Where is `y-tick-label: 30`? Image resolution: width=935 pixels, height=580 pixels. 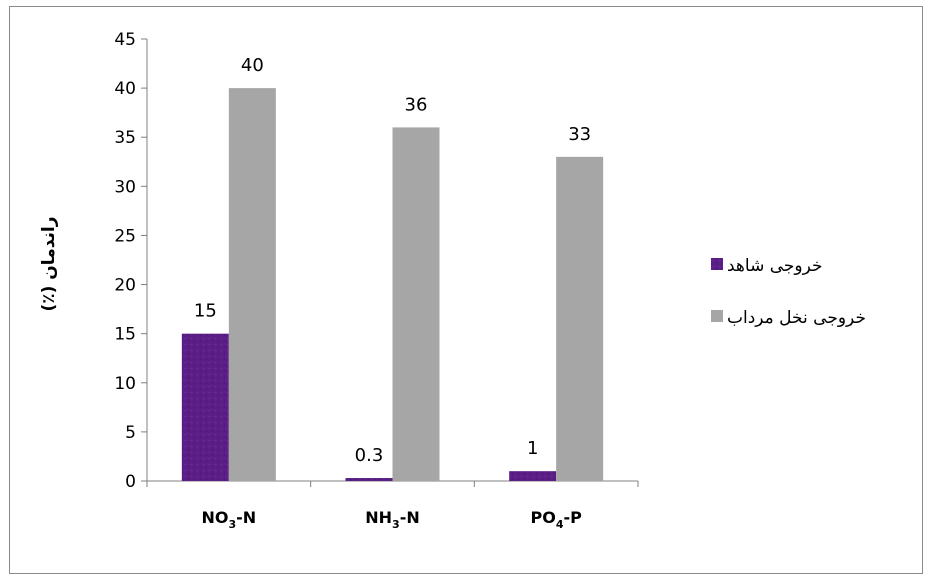
y-tick-label: 30 is located at coordinates (125, 187).